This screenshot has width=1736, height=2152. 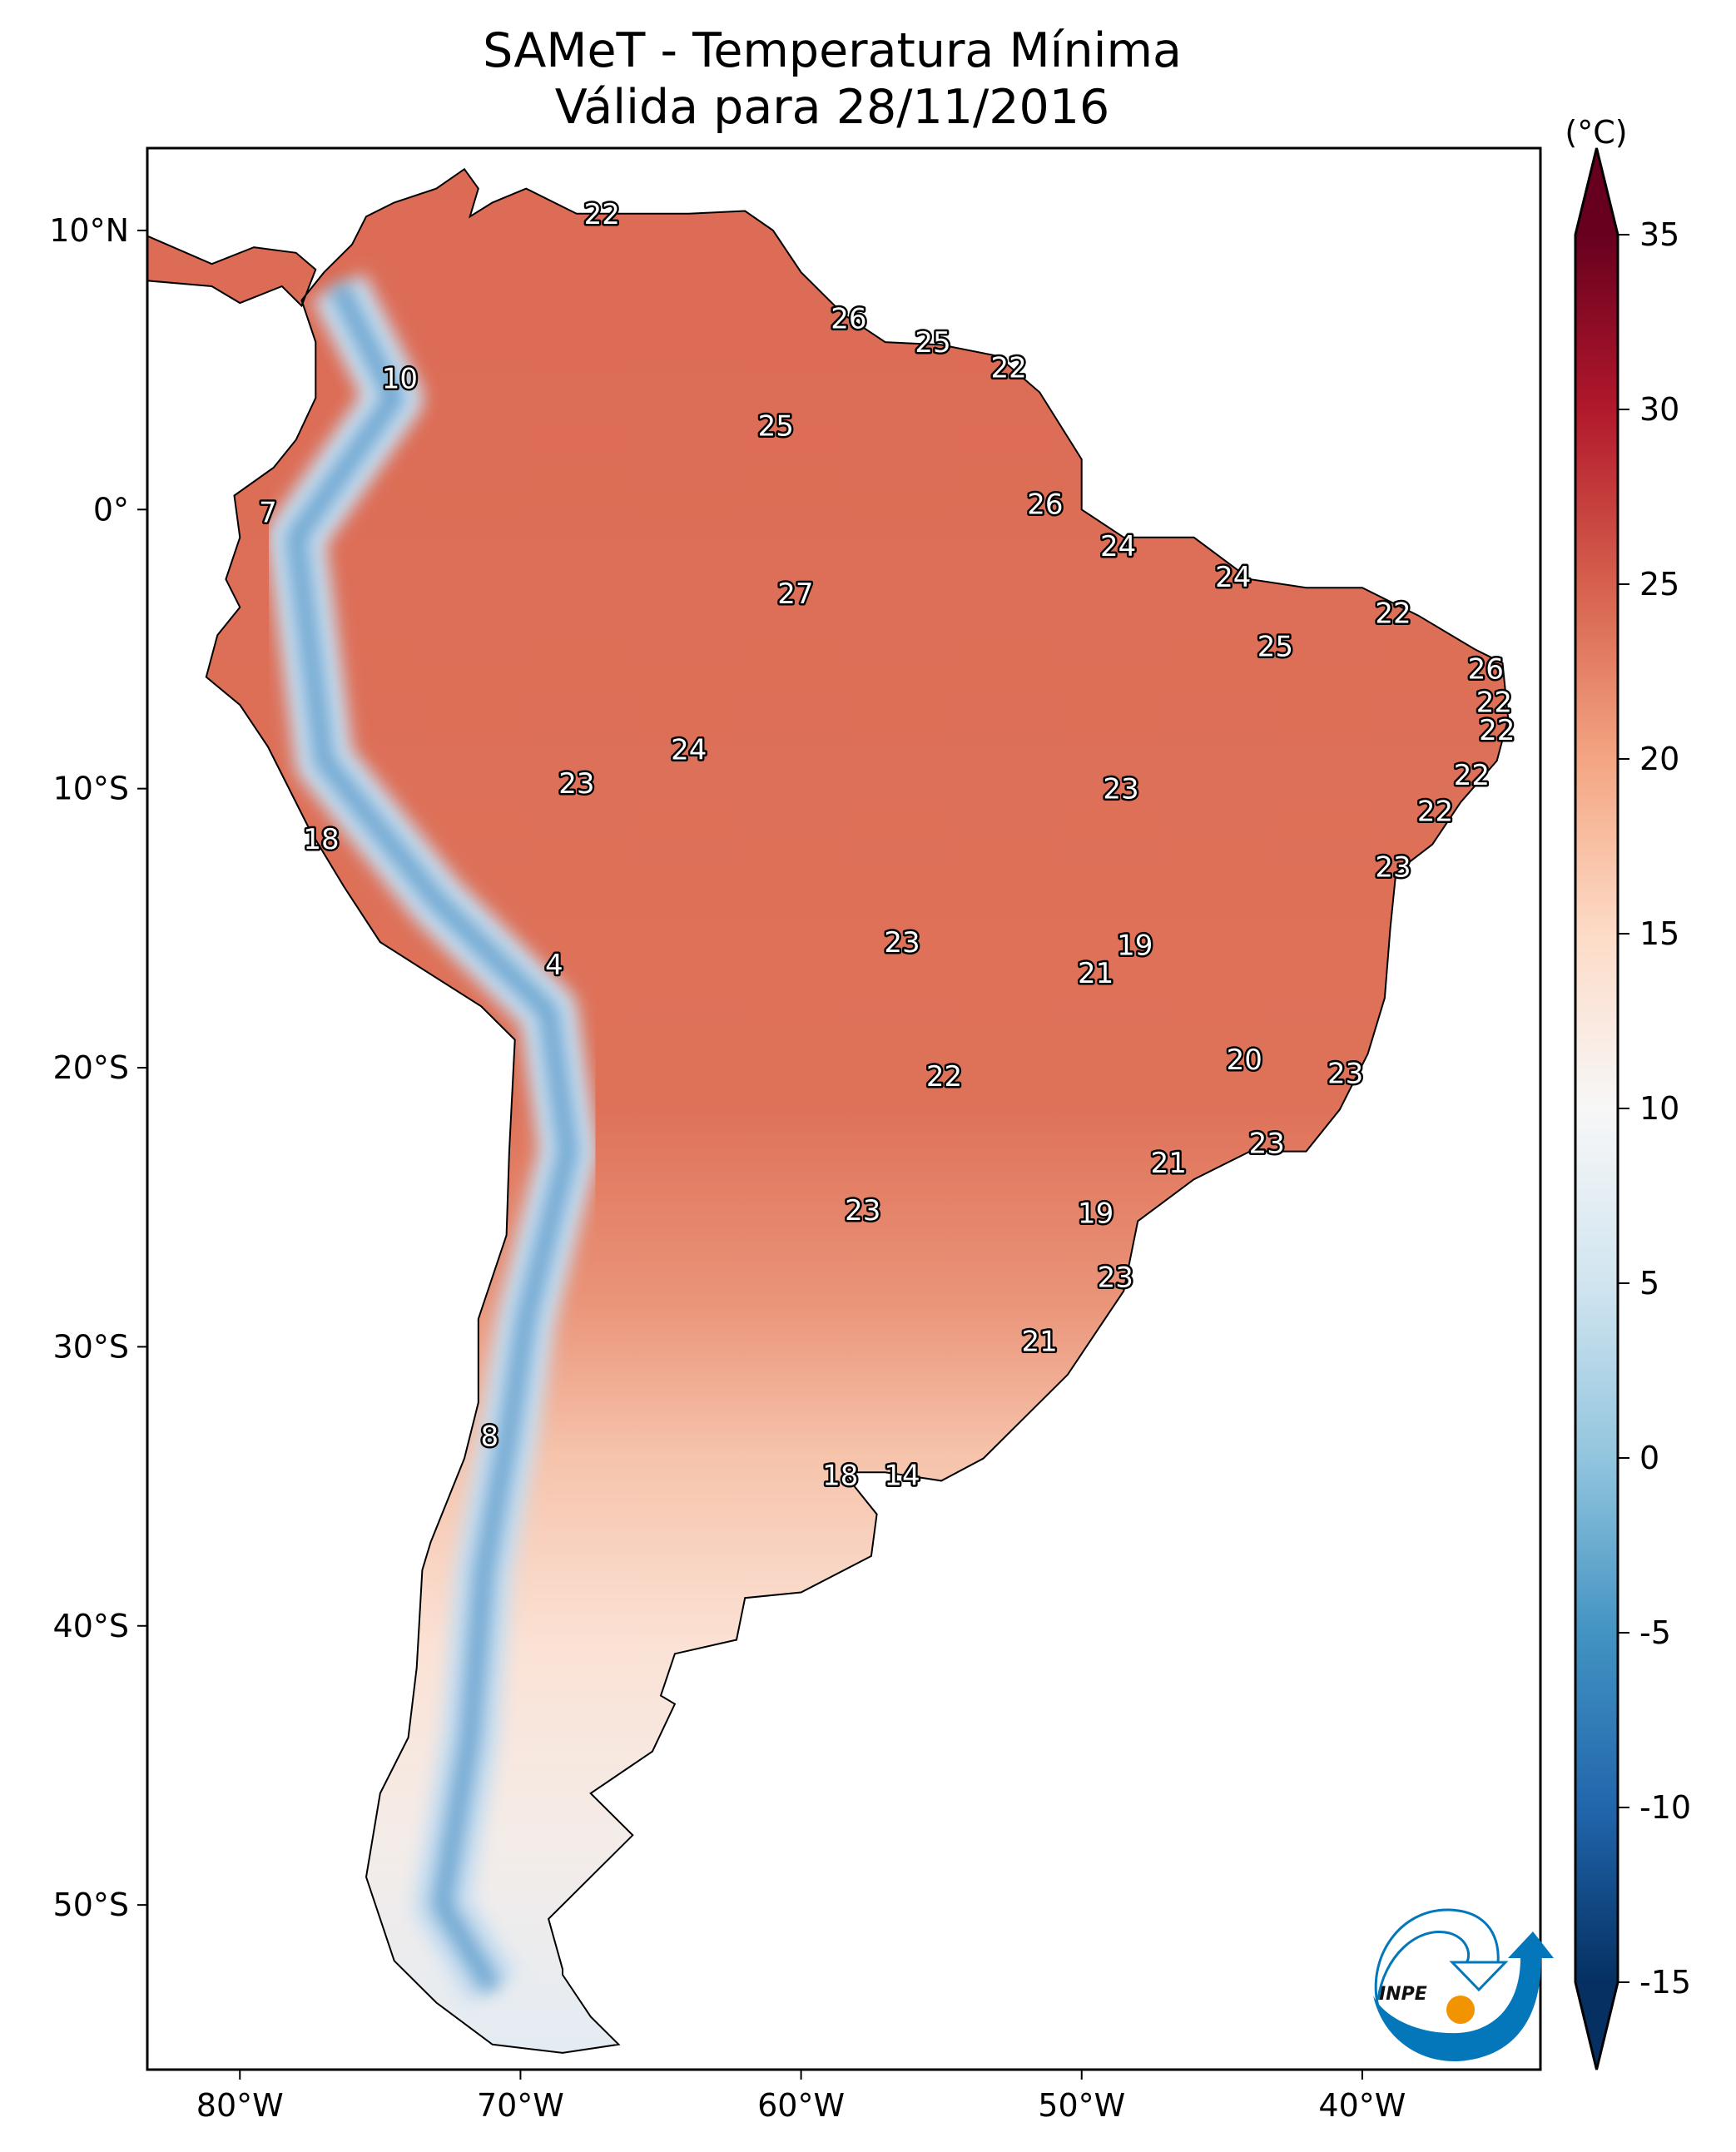 I want to click on colorbar-min-extend, so click(x=1596, y=2026).